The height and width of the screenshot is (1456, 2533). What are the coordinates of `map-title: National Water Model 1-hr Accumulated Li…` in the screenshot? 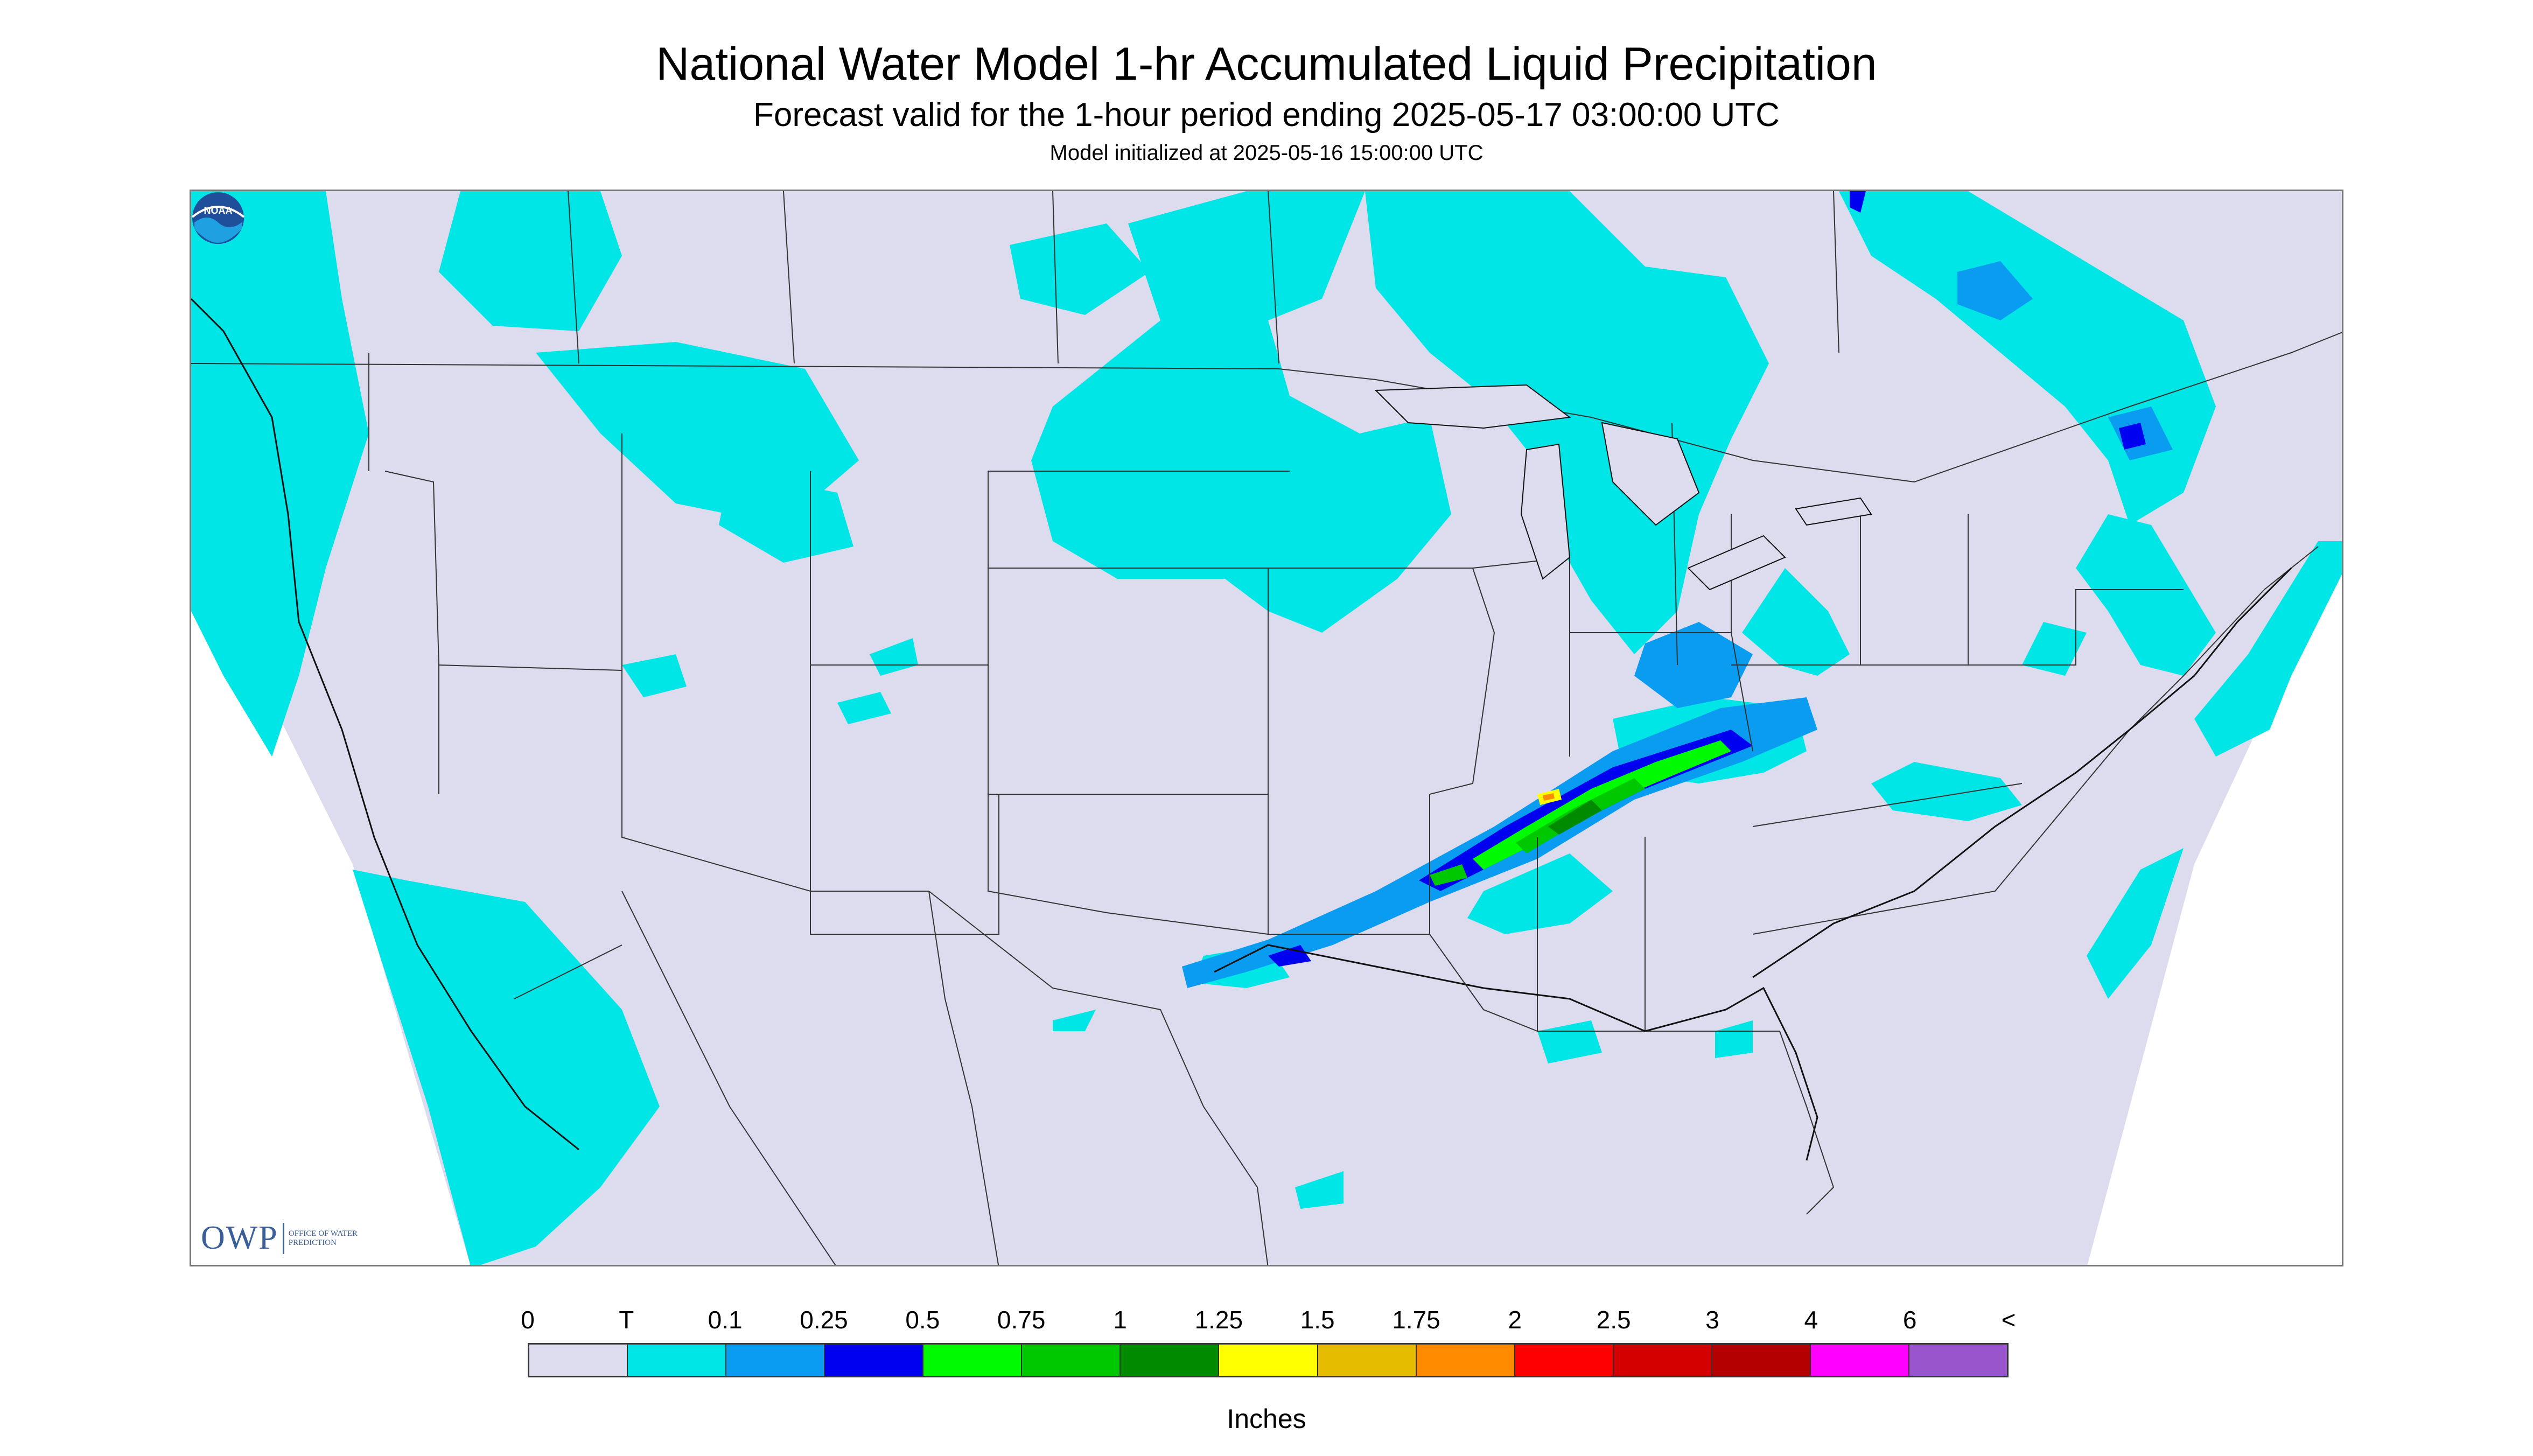 It's located at (1266, 64).